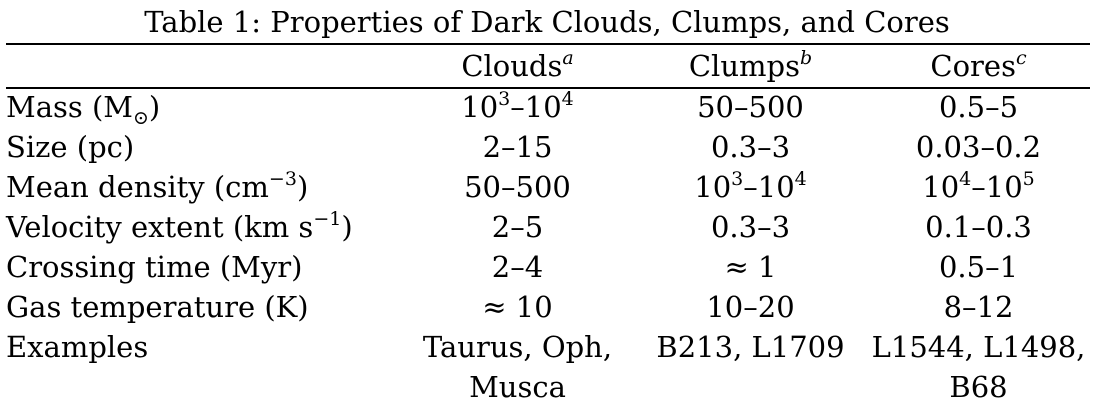 This screenshot has width=1094, height=412. What do you see at coordinates (978, 387) in the screenshot?
I see `cell-examples-cores-line2: B68` at bounding box center [978, 387].